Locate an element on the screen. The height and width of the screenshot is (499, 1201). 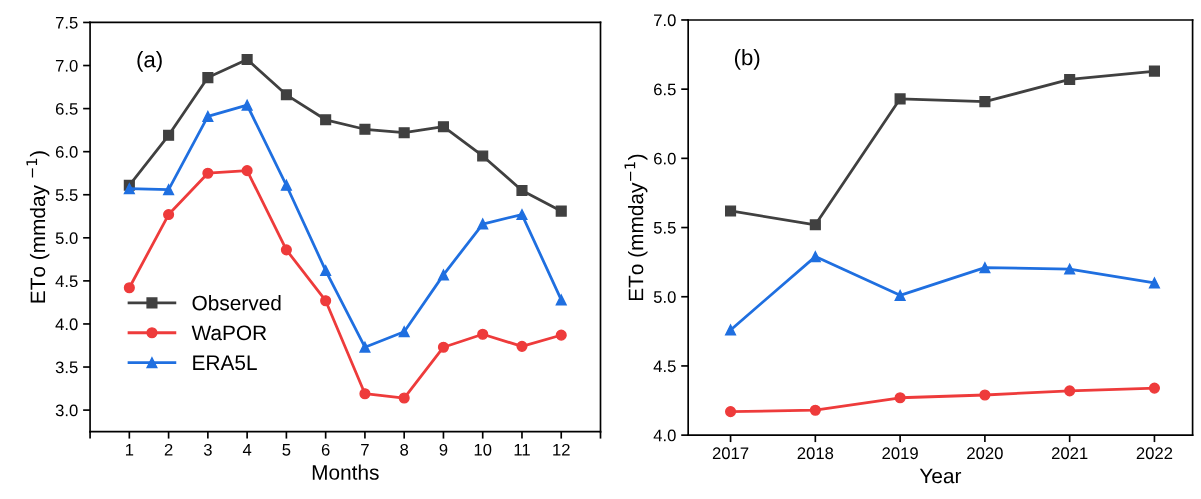
x-tick-label: 7 is located at coordinates (365, 450).